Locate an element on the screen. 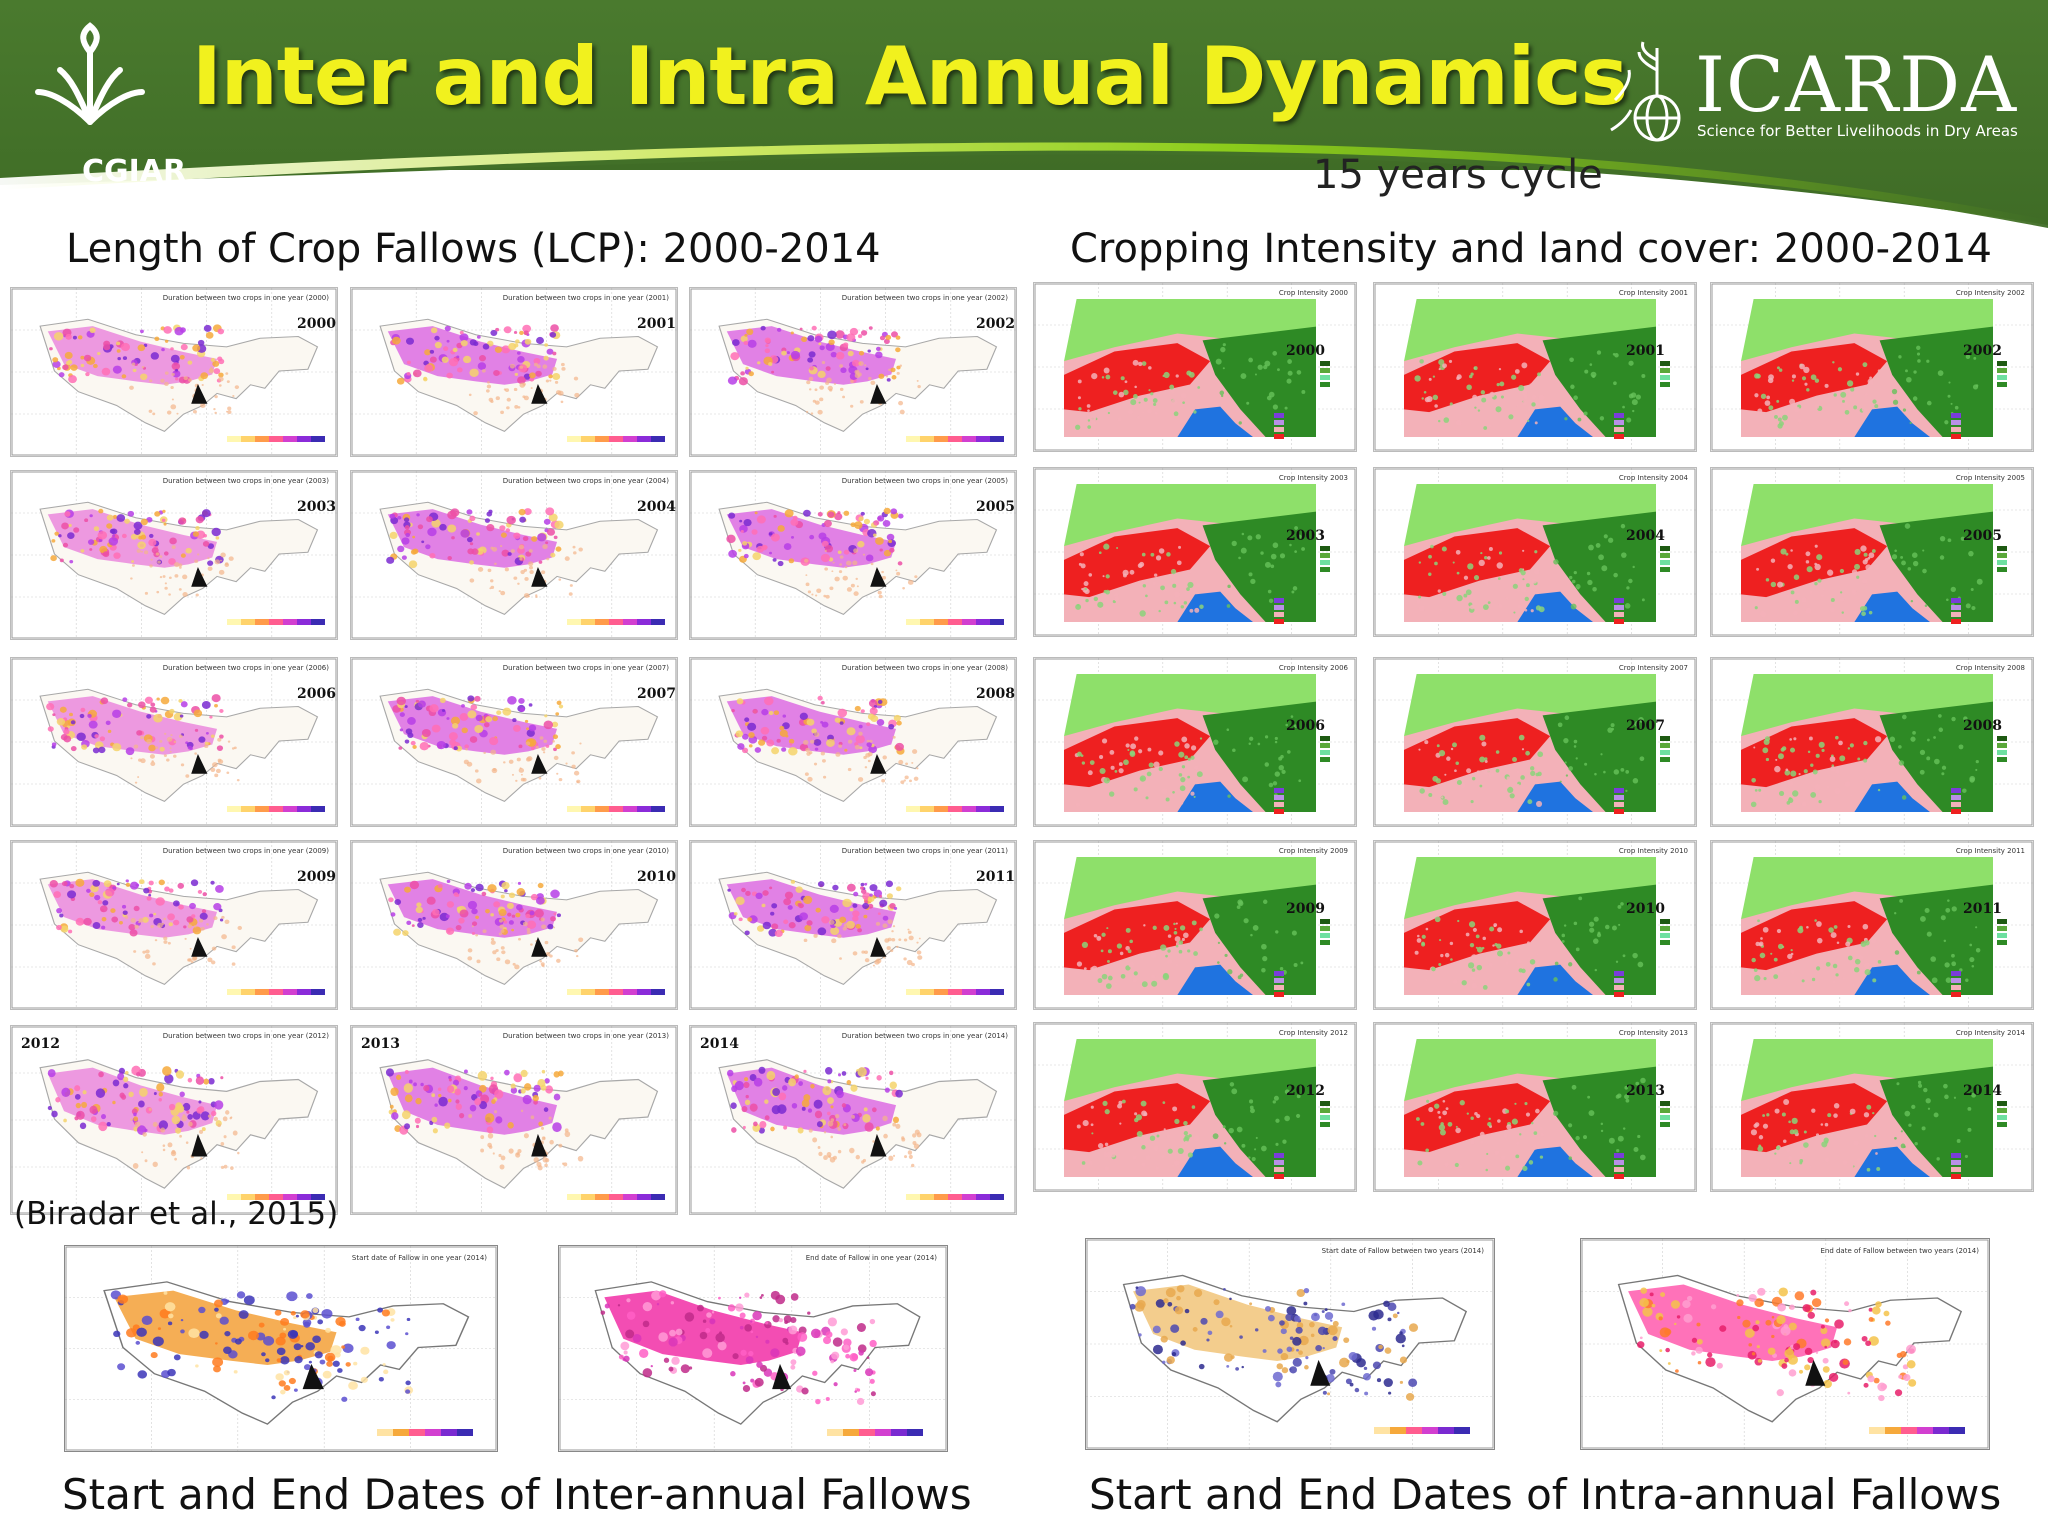  cropping-panel-caption: Crop Intensity 2003 is located at coordinates (1313, 478).